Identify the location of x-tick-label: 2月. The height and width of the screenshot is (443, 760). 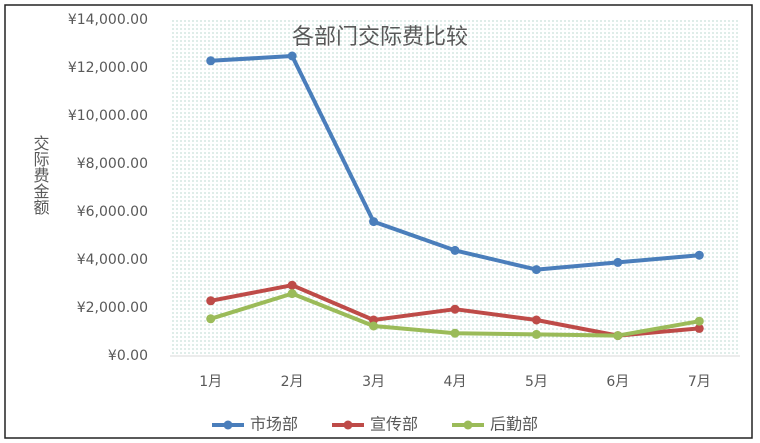
(292, 382).